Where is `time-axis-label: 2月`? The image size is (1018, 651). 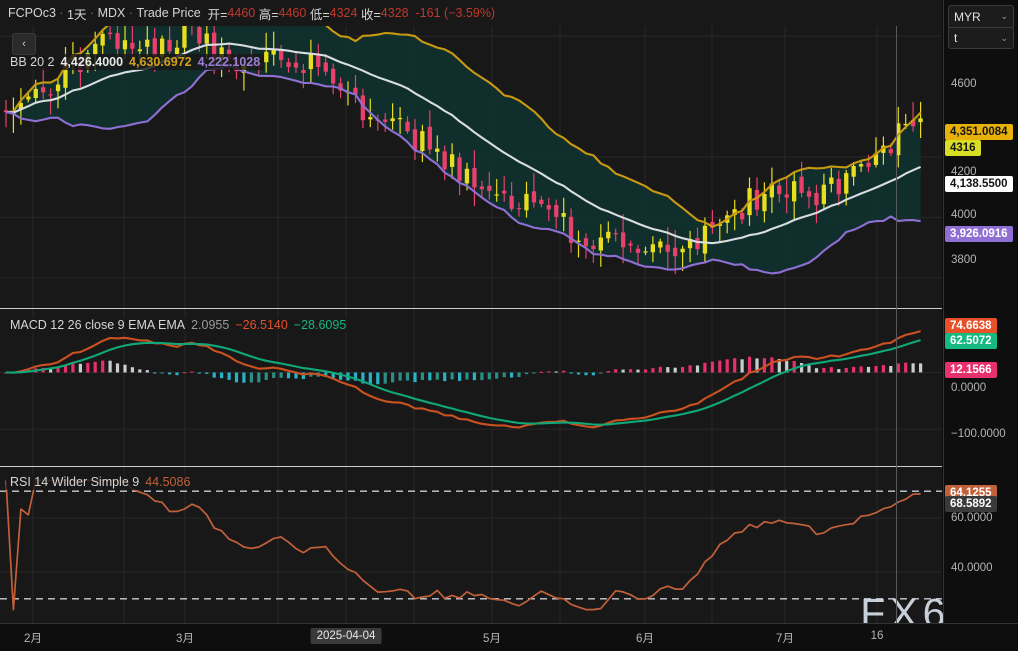
time-axis-label: 2月 is located at coordinates (33, 639).